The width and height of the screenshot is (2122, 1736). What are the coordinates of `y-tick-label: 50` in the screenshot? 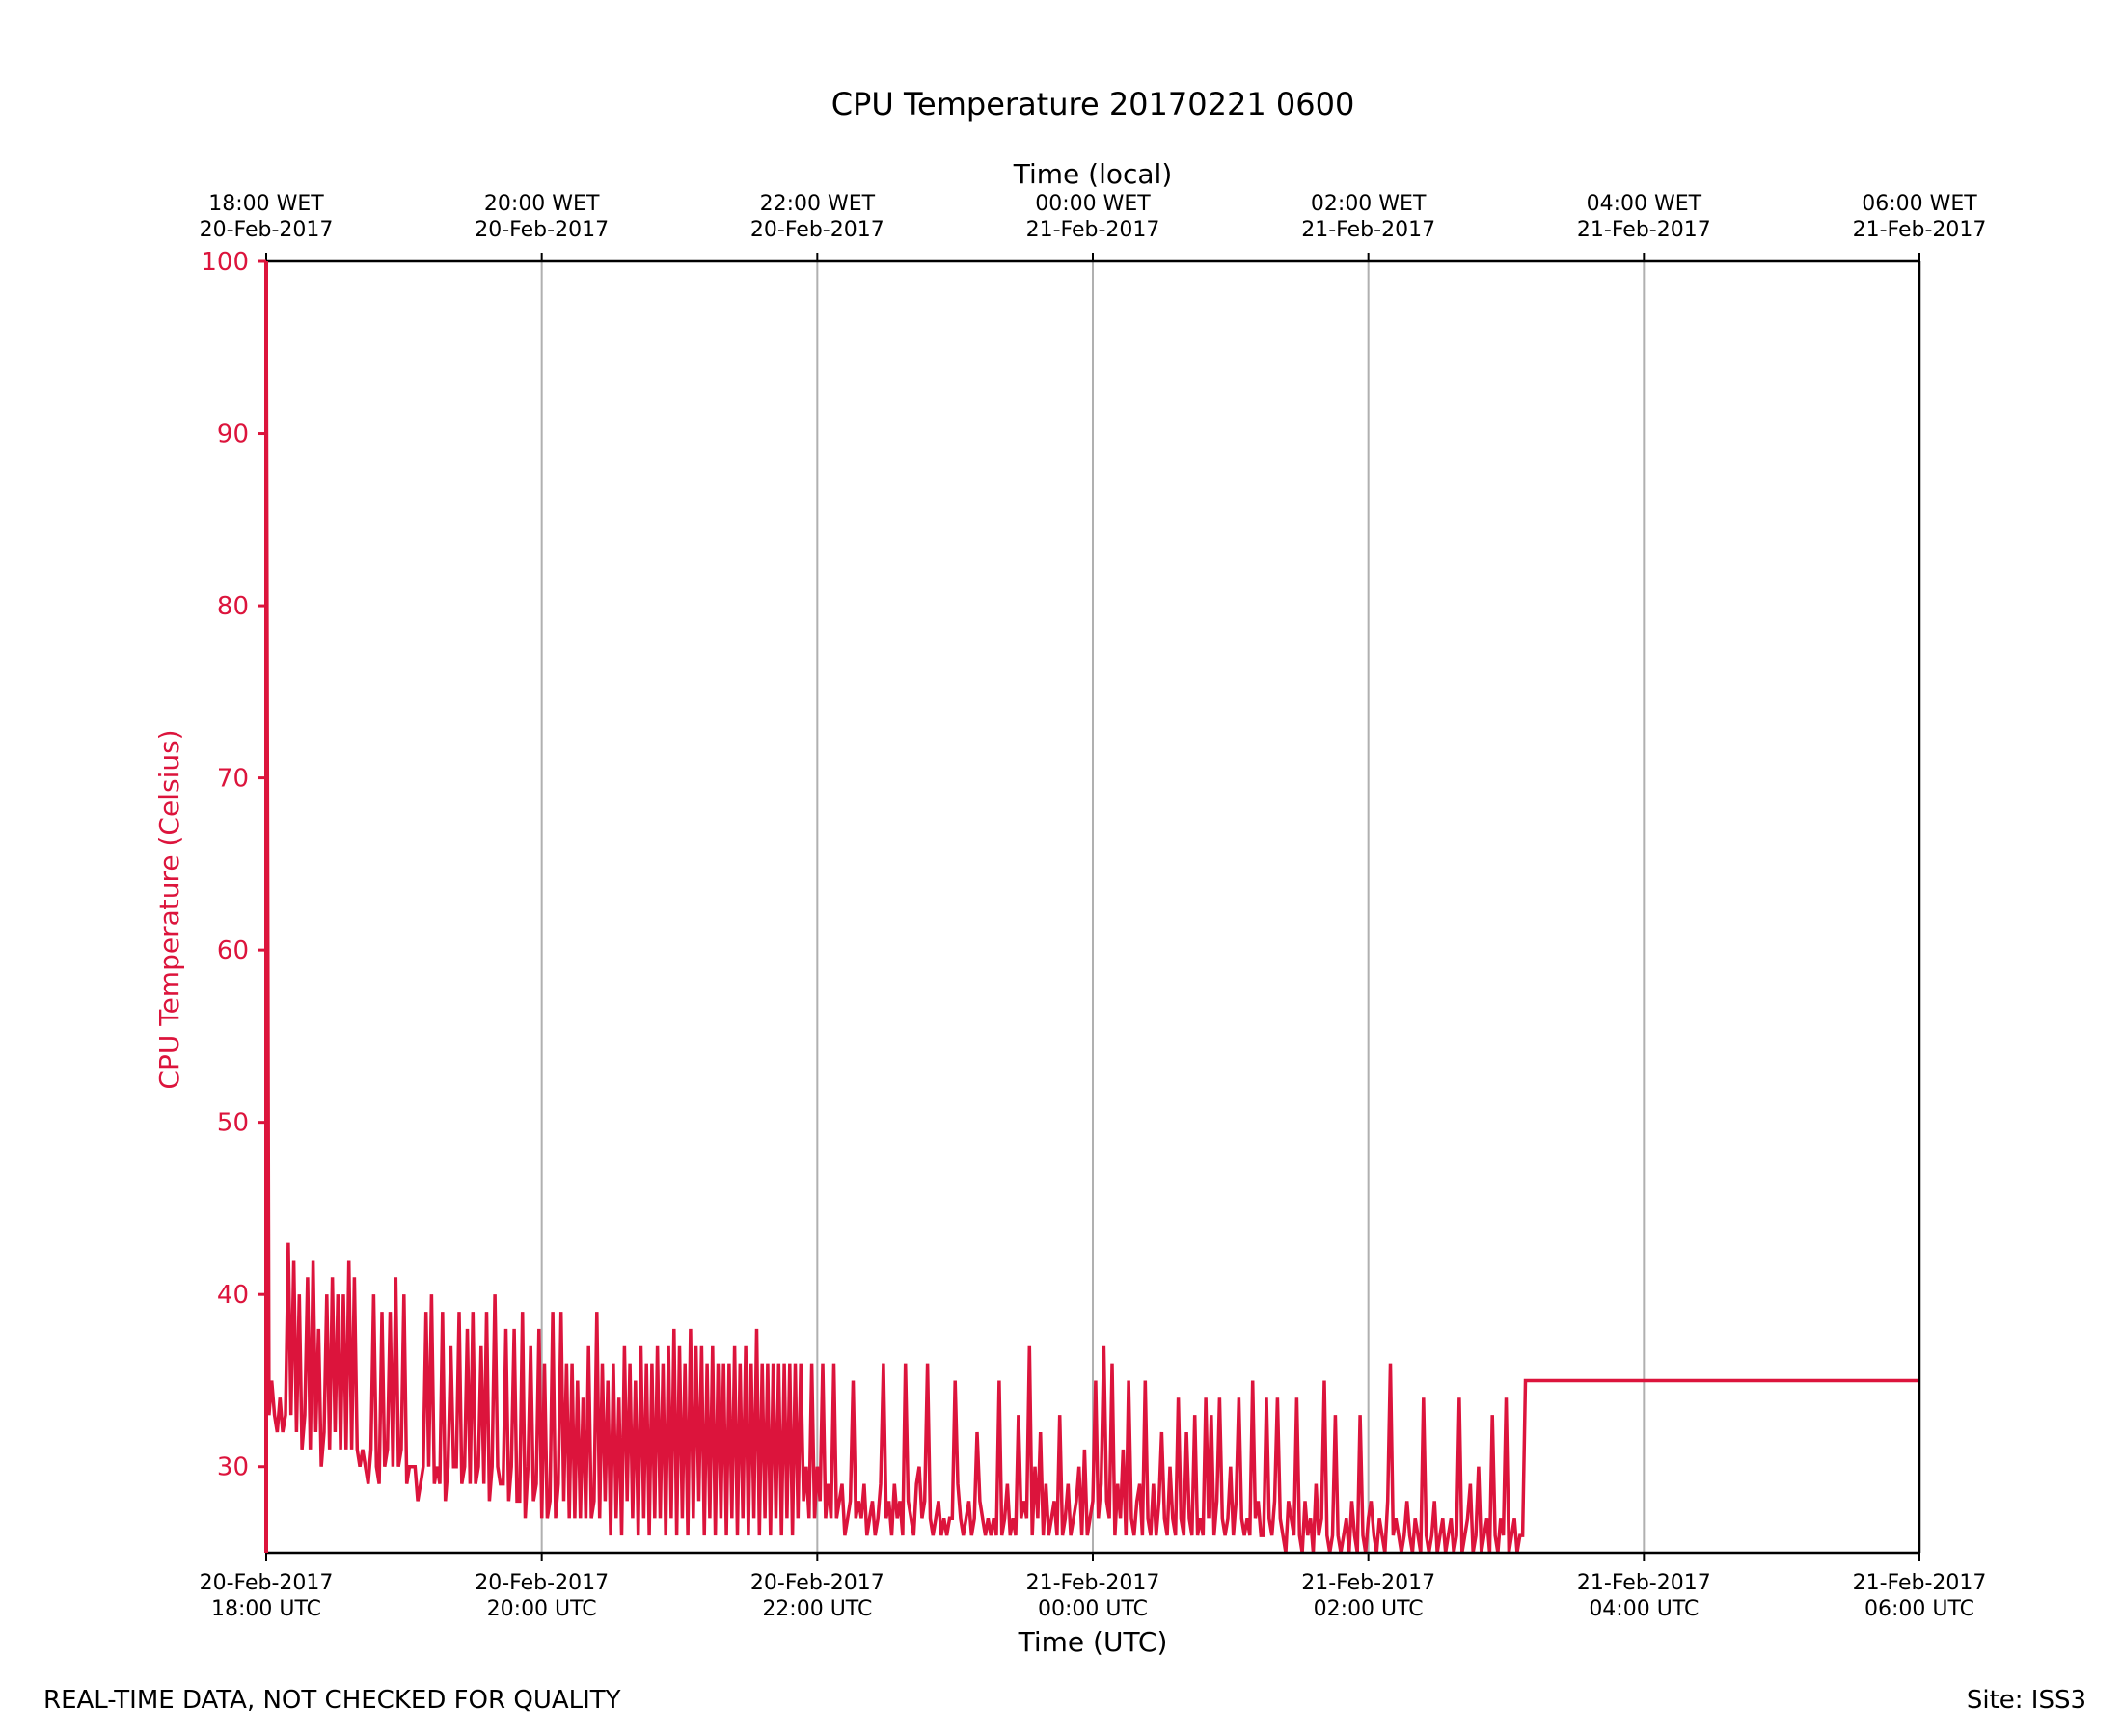 It's located at (233, 1123).